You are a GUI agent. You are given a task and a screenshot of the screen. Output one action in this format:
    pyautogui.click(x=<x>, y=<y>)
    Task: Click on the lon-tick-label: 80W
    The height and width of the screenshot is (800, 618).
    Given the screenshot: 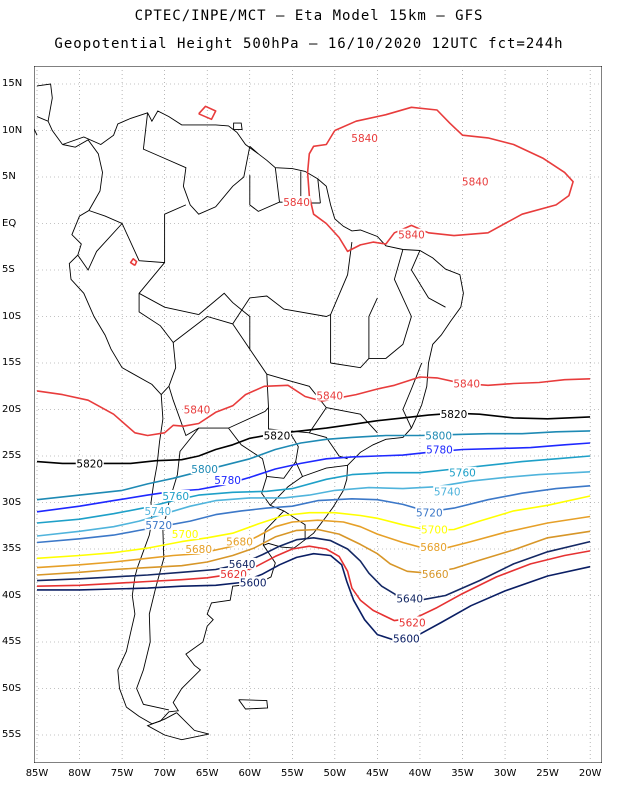 What is the action you would take?
    pyautogui.click(x=79, y=773)
    